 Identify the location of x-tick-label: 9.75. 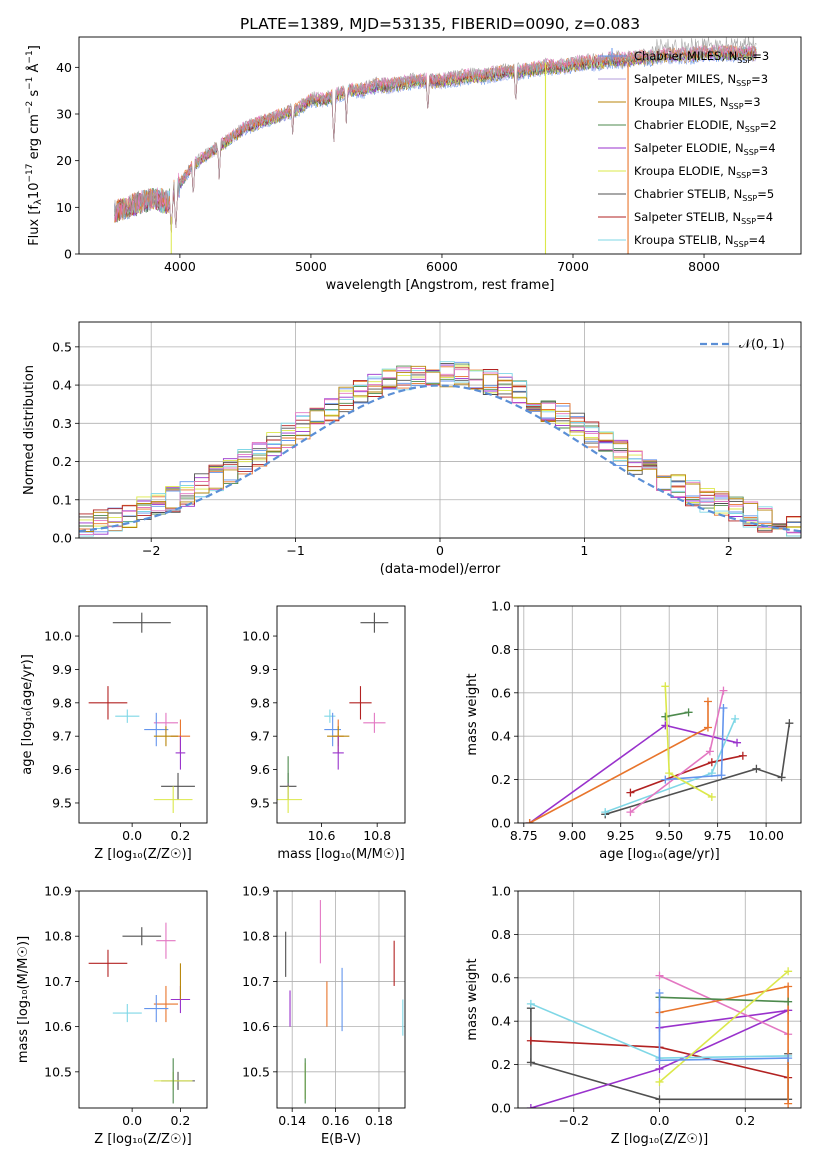
(718, 835).